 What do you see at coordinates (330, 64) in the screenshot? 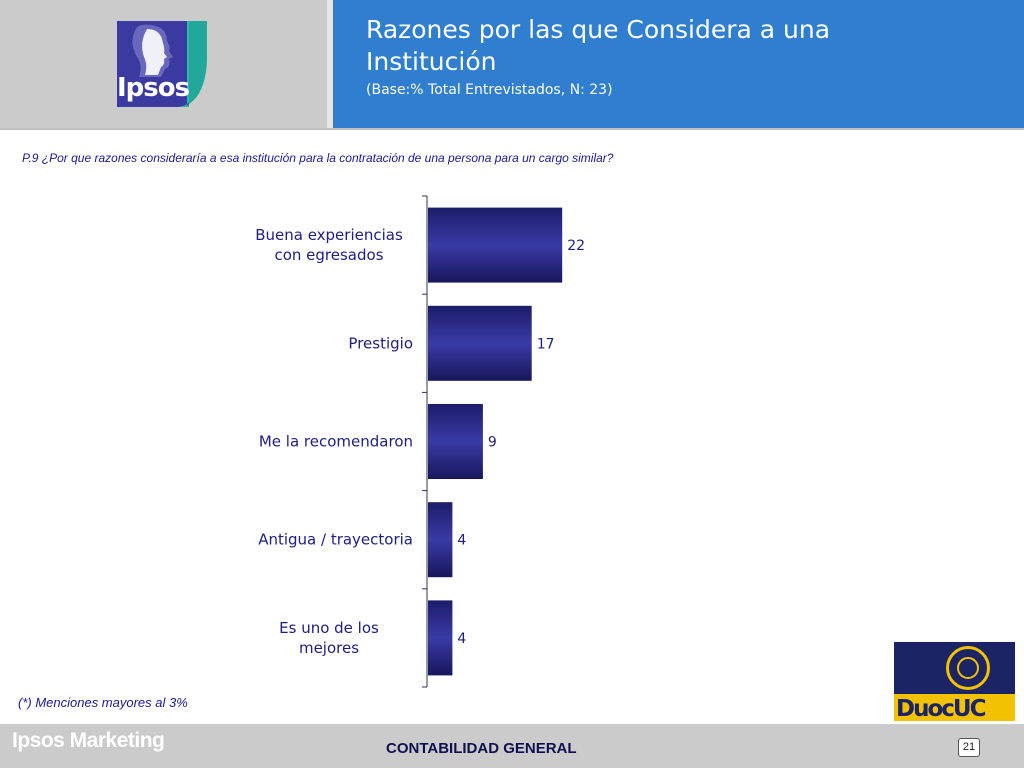
I see `header-divider` at bounding box center [330, 64].